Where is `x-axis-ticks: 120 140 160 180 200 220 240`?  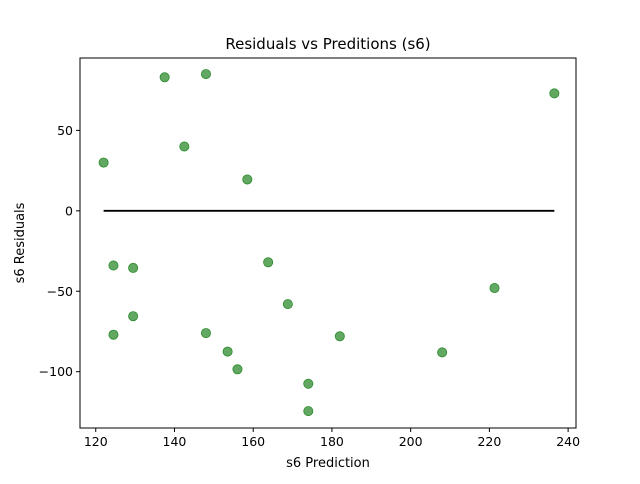
x-axis-ticks: 120 140 160 180 200 220 240 is located at coordinates (332, 438).